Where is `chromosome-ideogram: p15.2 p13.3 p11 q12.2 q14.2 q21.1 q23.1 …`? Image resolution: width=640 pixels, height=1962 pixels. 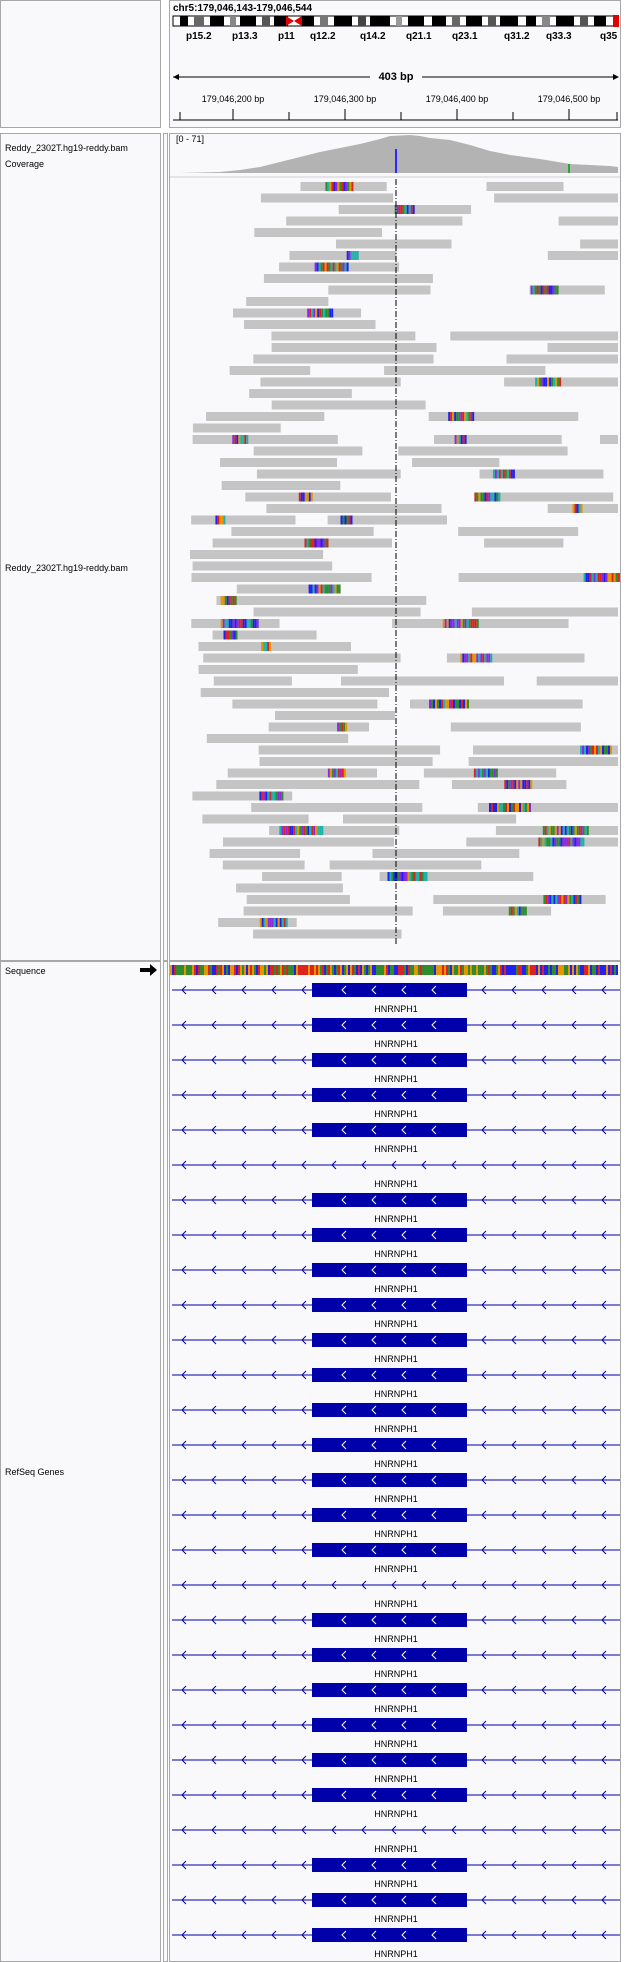 chromosome-ideogram: p15.2 p13.3 p11 q12.2 q14.2 q21.1 q23.1 … is located at coordinates (395, 30).